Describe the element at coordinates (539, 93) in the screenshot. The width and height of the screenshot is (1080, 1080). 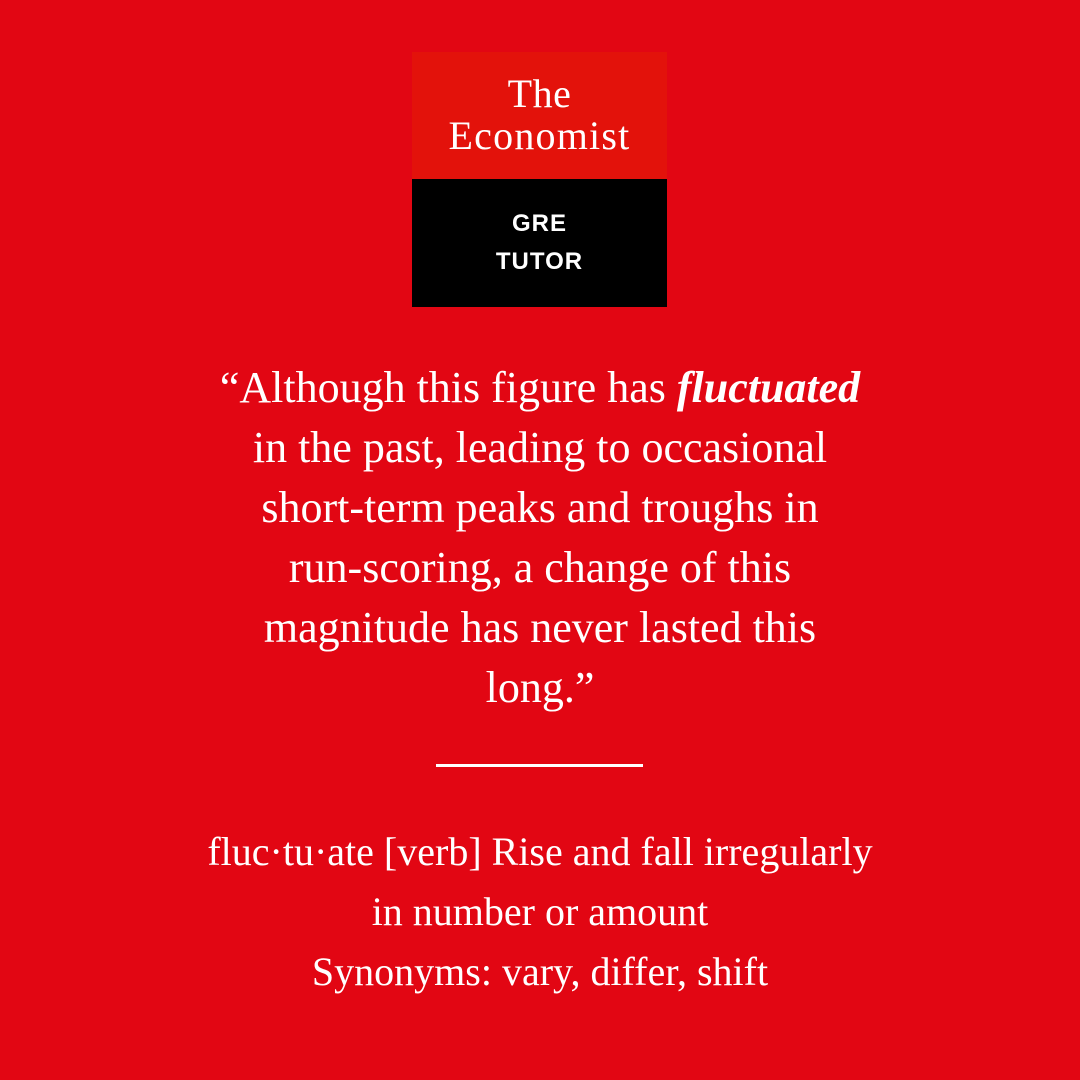
I see `logo-name-line-1: The` at that location.